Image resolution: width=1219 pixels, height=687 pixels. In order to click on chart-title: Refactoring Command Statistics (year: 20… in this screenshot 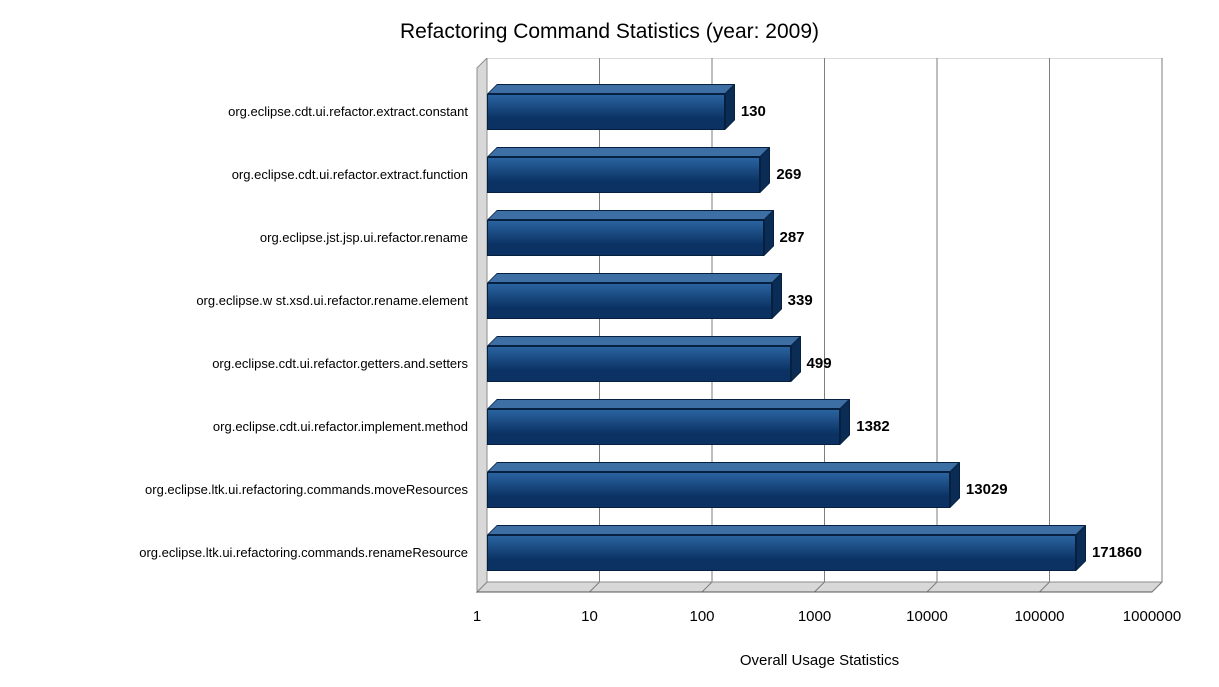, I will do `click(609, 31)`.